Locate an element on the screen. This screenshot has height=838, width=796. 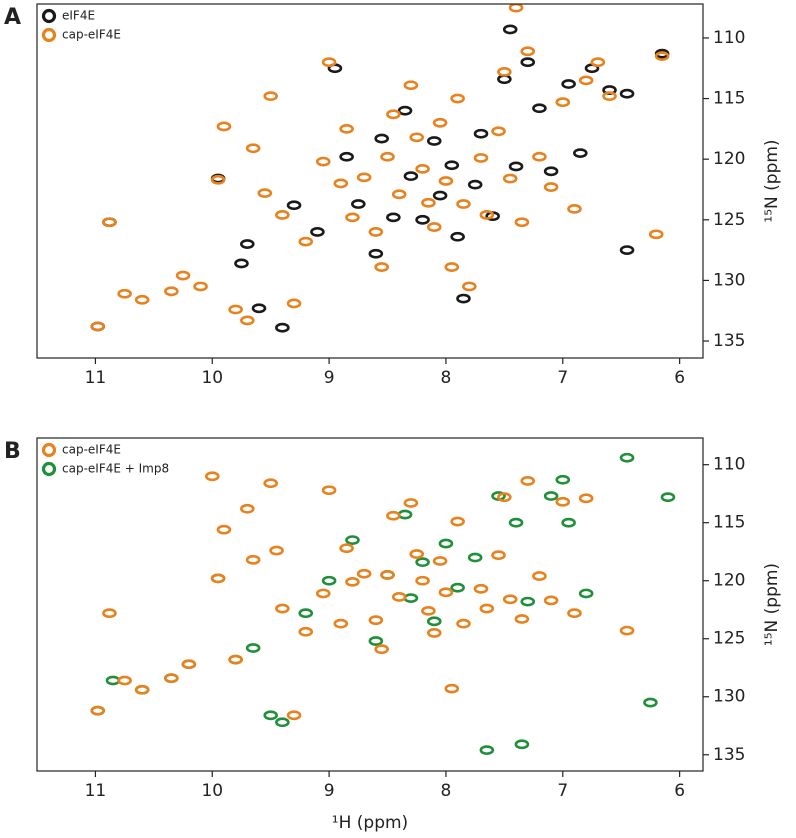
x-tick-label: 7 is located at coordinates (562, 791).